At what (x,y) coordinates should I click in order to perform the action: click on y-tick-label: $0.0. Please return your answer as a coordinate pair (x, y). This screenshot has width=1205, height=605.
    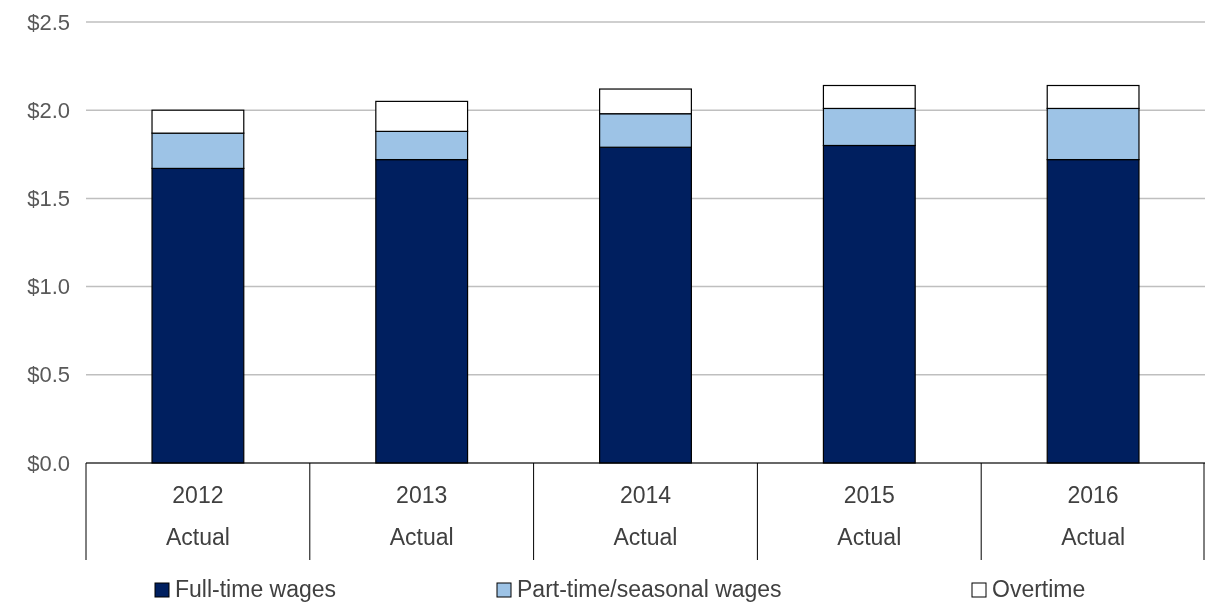
    Looking at the image, I should click on (48, 463).